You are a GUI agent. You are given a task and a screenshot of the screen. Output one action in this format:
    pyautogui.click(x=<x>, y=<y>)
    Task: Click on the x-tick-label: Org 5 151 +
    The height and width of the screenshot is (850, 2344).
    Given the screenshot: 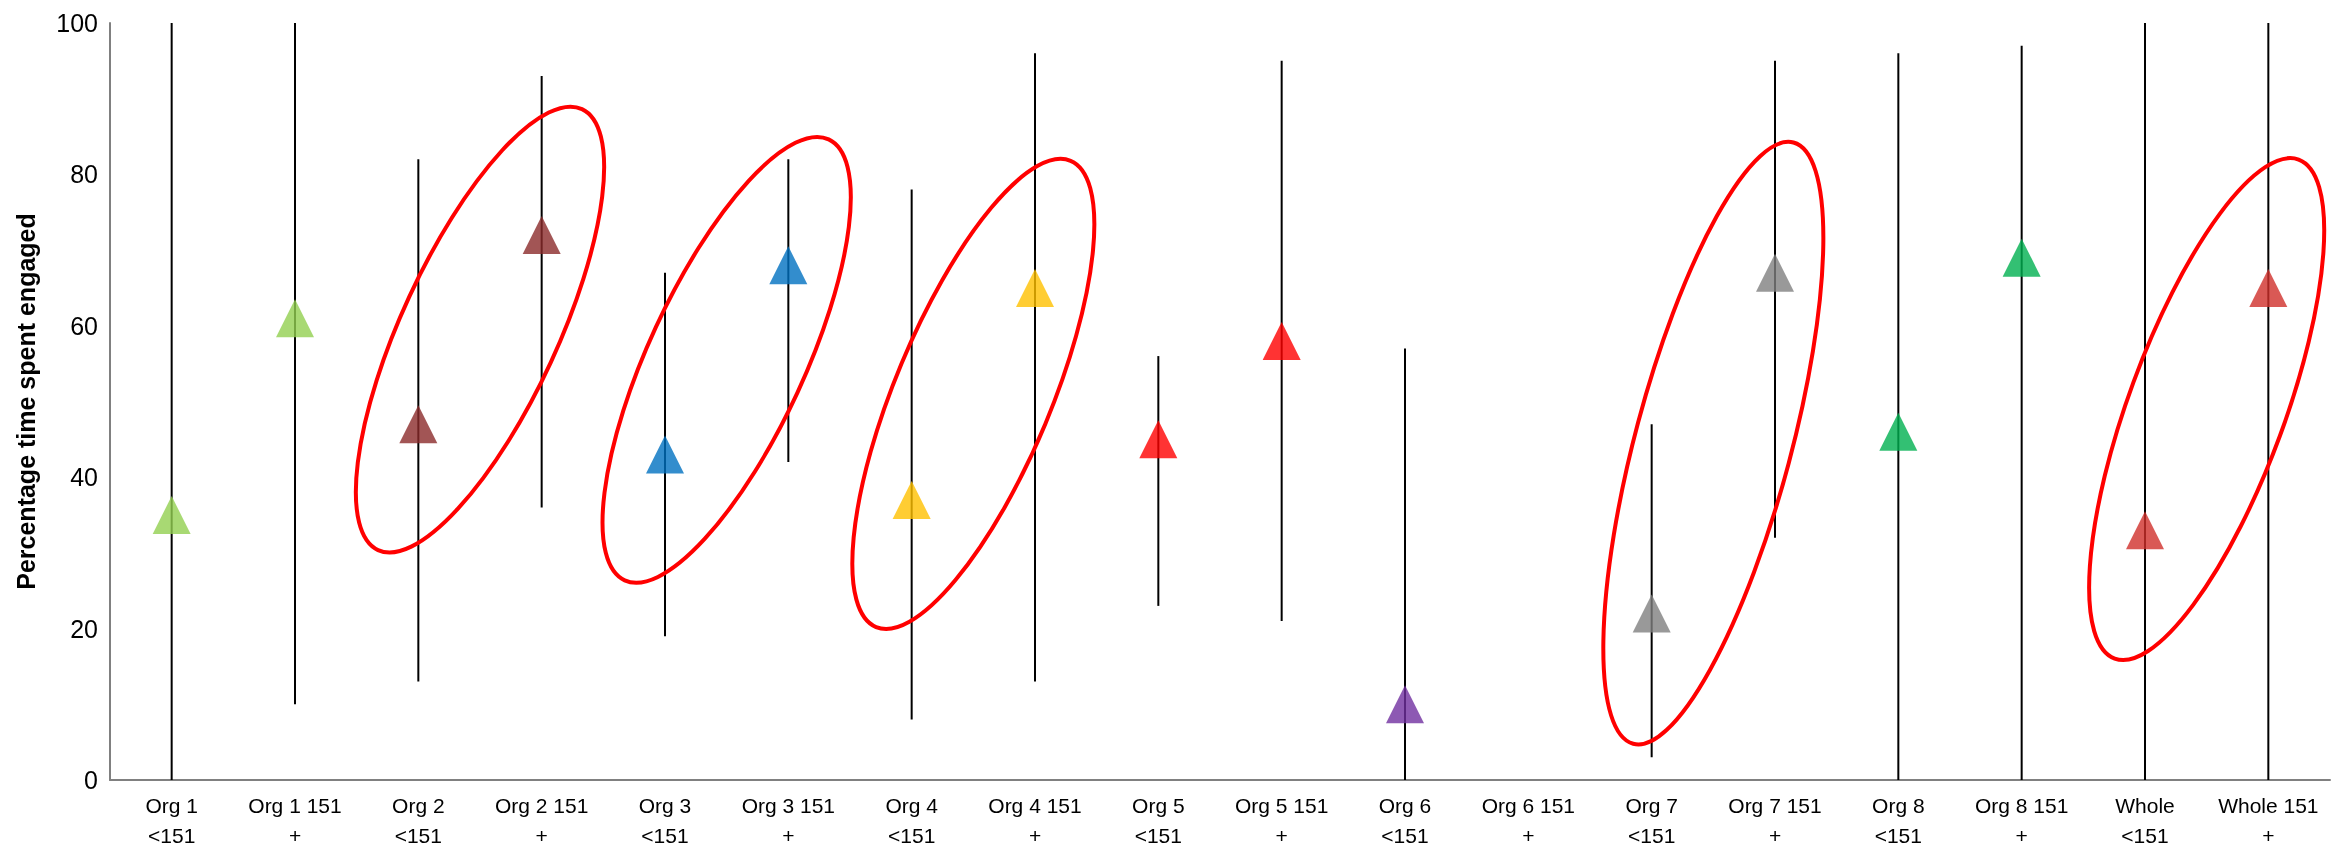 What is the action you would take?
    pyautogui.click(x=1281, y=820)
    